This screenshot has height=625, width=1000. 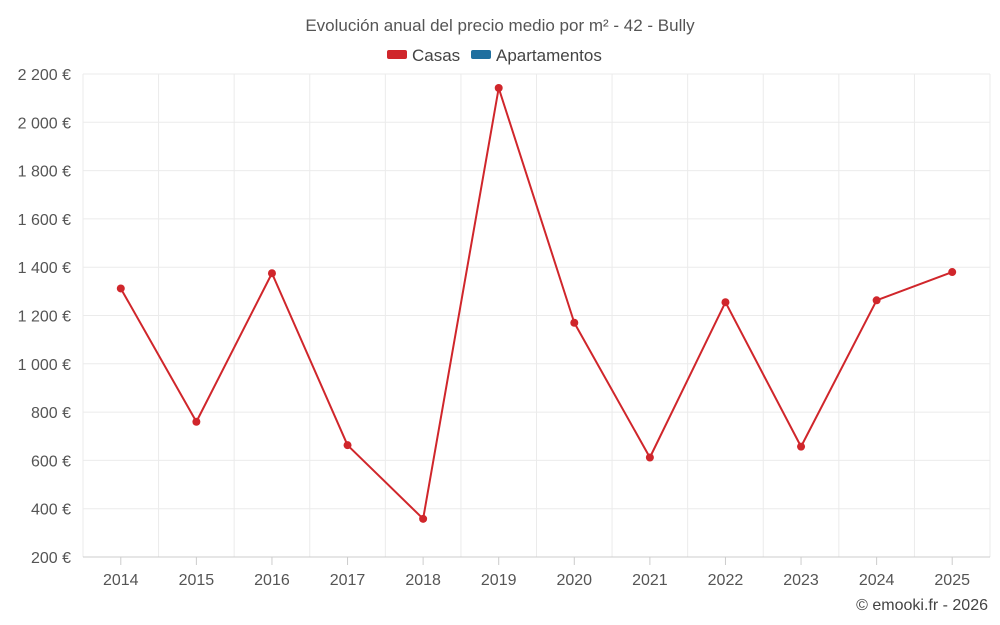 I want to click on y-tick-label: 1 400 €, so click(x=44, y=268).